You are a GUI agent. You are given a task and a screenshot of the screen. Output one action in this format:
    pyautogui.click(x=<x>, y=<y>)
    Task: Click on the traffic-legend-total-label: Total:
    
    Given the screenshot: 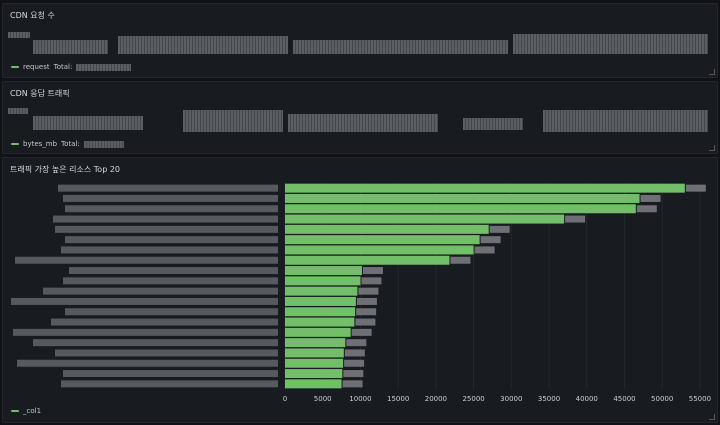 What is the action you would take?
    pyautogui.click(x=70, y=144)
    